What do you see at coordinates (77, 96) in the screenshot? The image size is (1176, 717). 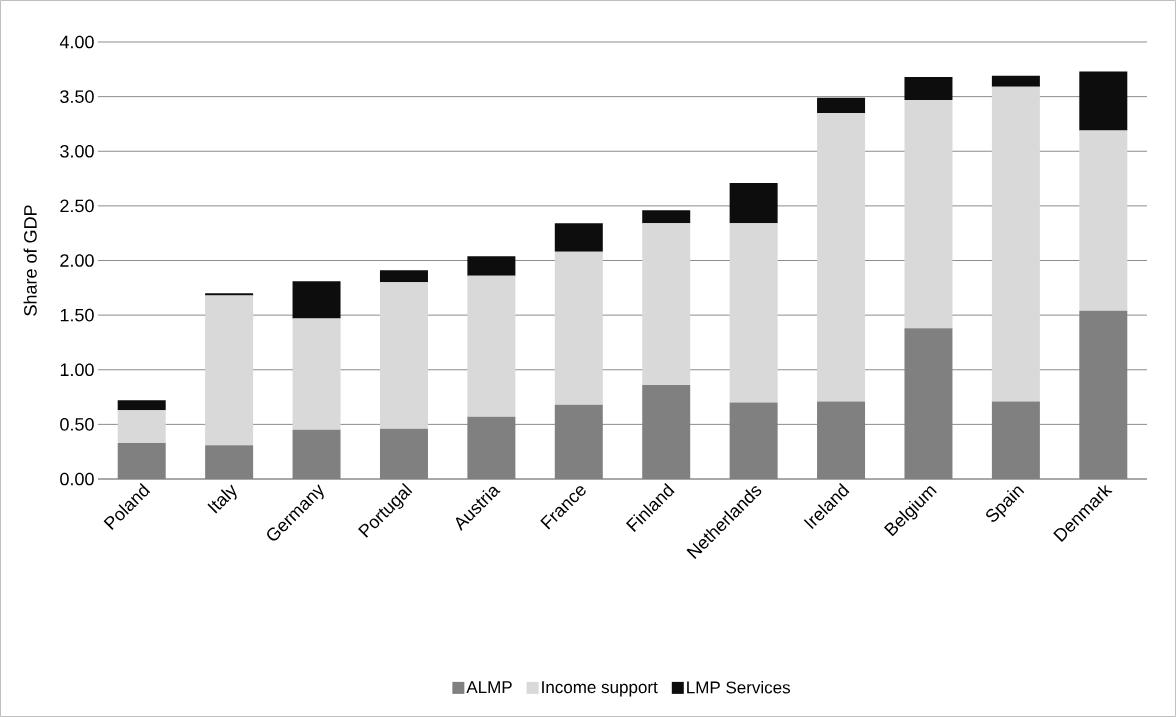 I see `y-tick-label: 3.50` at bounding box center [77, 96].